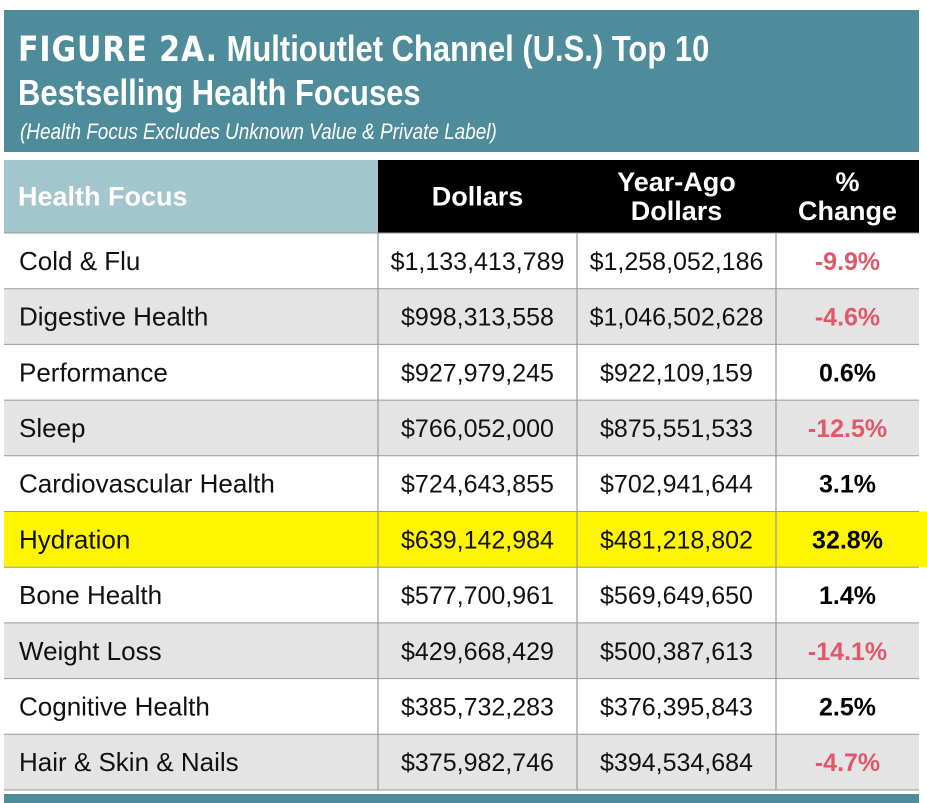 Image resolution: width=927 pixels, height=803 pixels. Describe the element at coordinates (676, 596) in the screenshot. I see `row-year-ago-dollars: $569,649,650` at that location.